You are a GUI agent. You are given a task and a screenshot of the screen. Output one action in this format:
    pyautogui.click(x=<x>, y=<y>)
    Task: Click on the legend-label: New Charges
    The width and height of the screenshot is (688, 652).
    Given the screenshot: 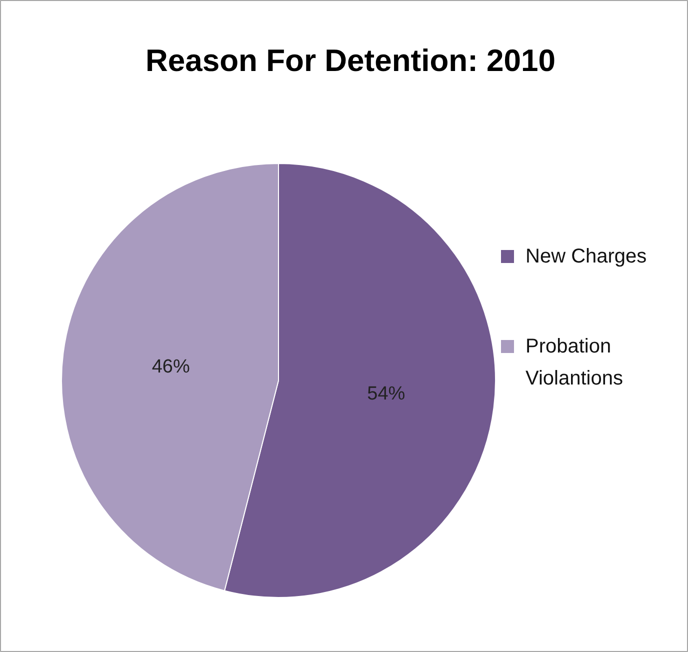 What is the action you would take?
    pyautogui.click(x=586, y=257)
    